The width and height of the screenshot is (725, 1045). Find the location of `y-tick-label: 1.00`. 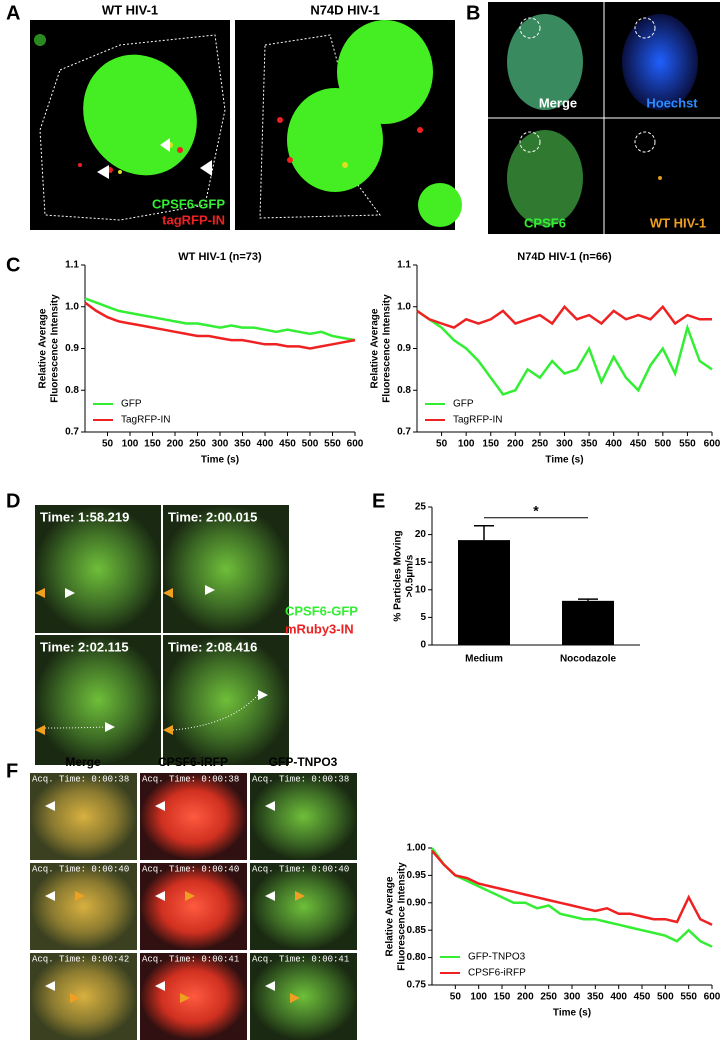

y-tick-label: 1.00 is located at coordinates (417, 848).